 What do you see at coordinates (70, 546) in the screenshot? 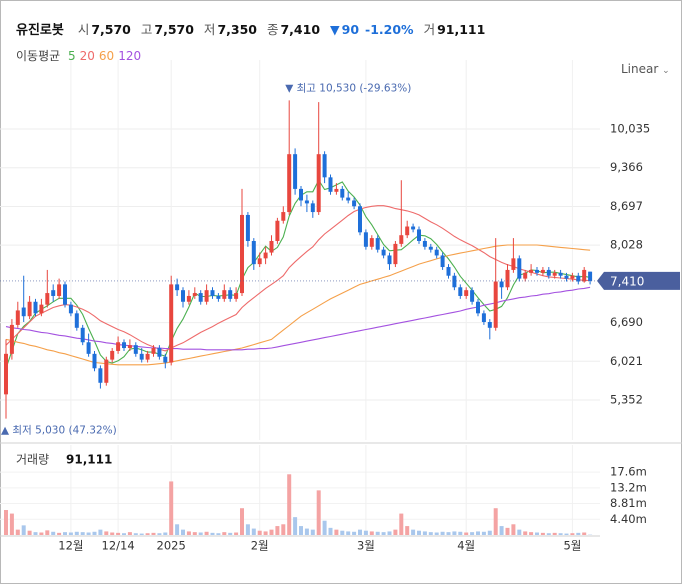
I see `x-tick-label: 12월` at bounding box center [70, 546].